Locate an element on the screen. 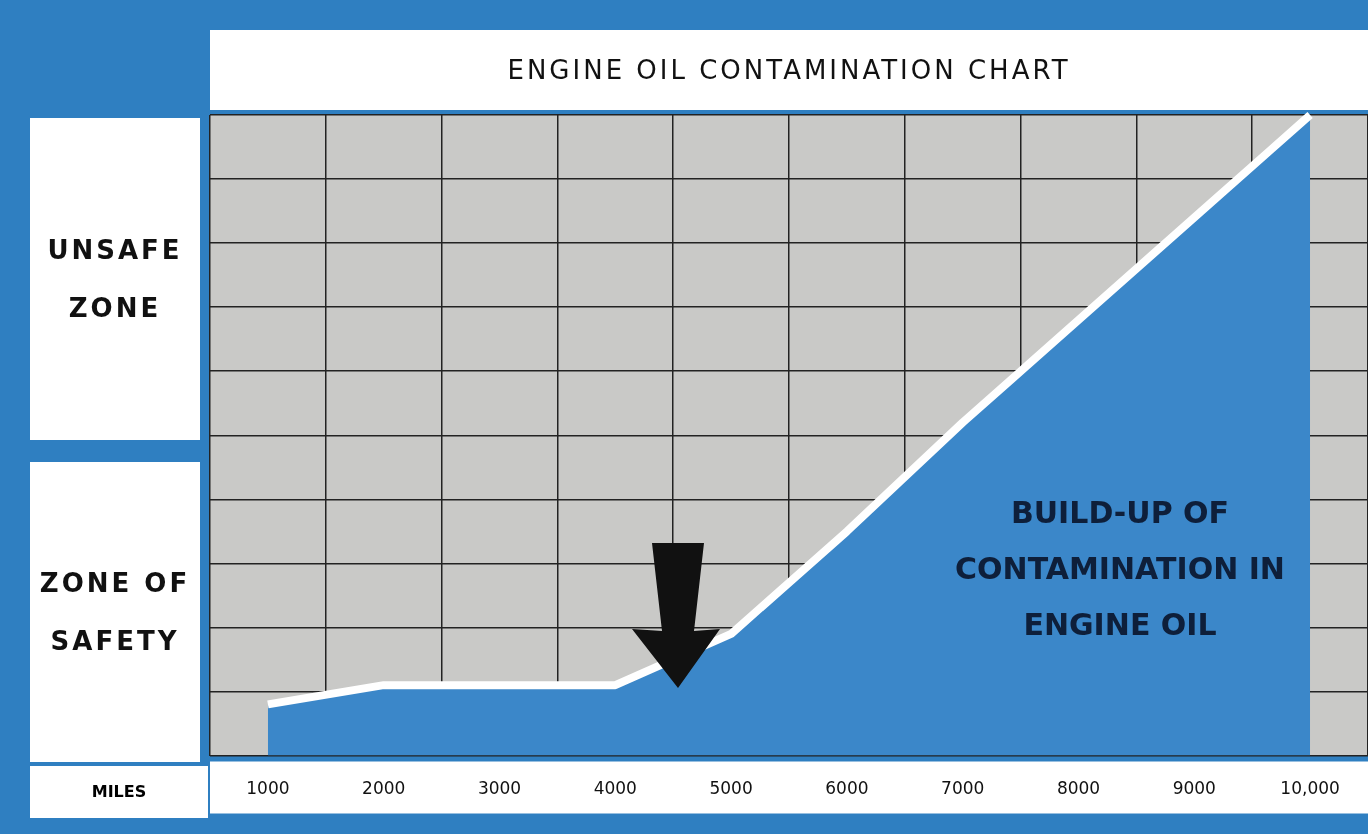 Image resolution: width=1368 pixels, height=834 pixels. x-tick-label: 1000 is located at coordinates (268, 788).